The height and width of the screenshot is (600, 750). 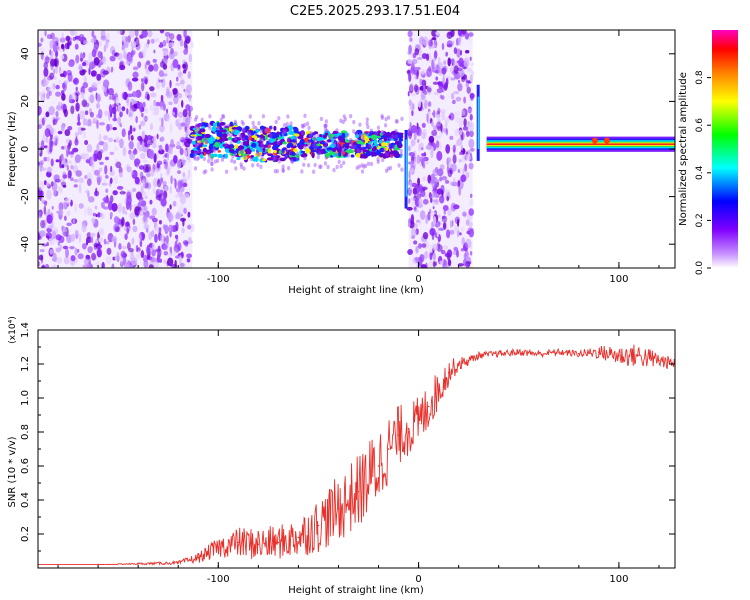 I want to click on colorbar-tick-label: 0.8, so click(x=700, y=77).